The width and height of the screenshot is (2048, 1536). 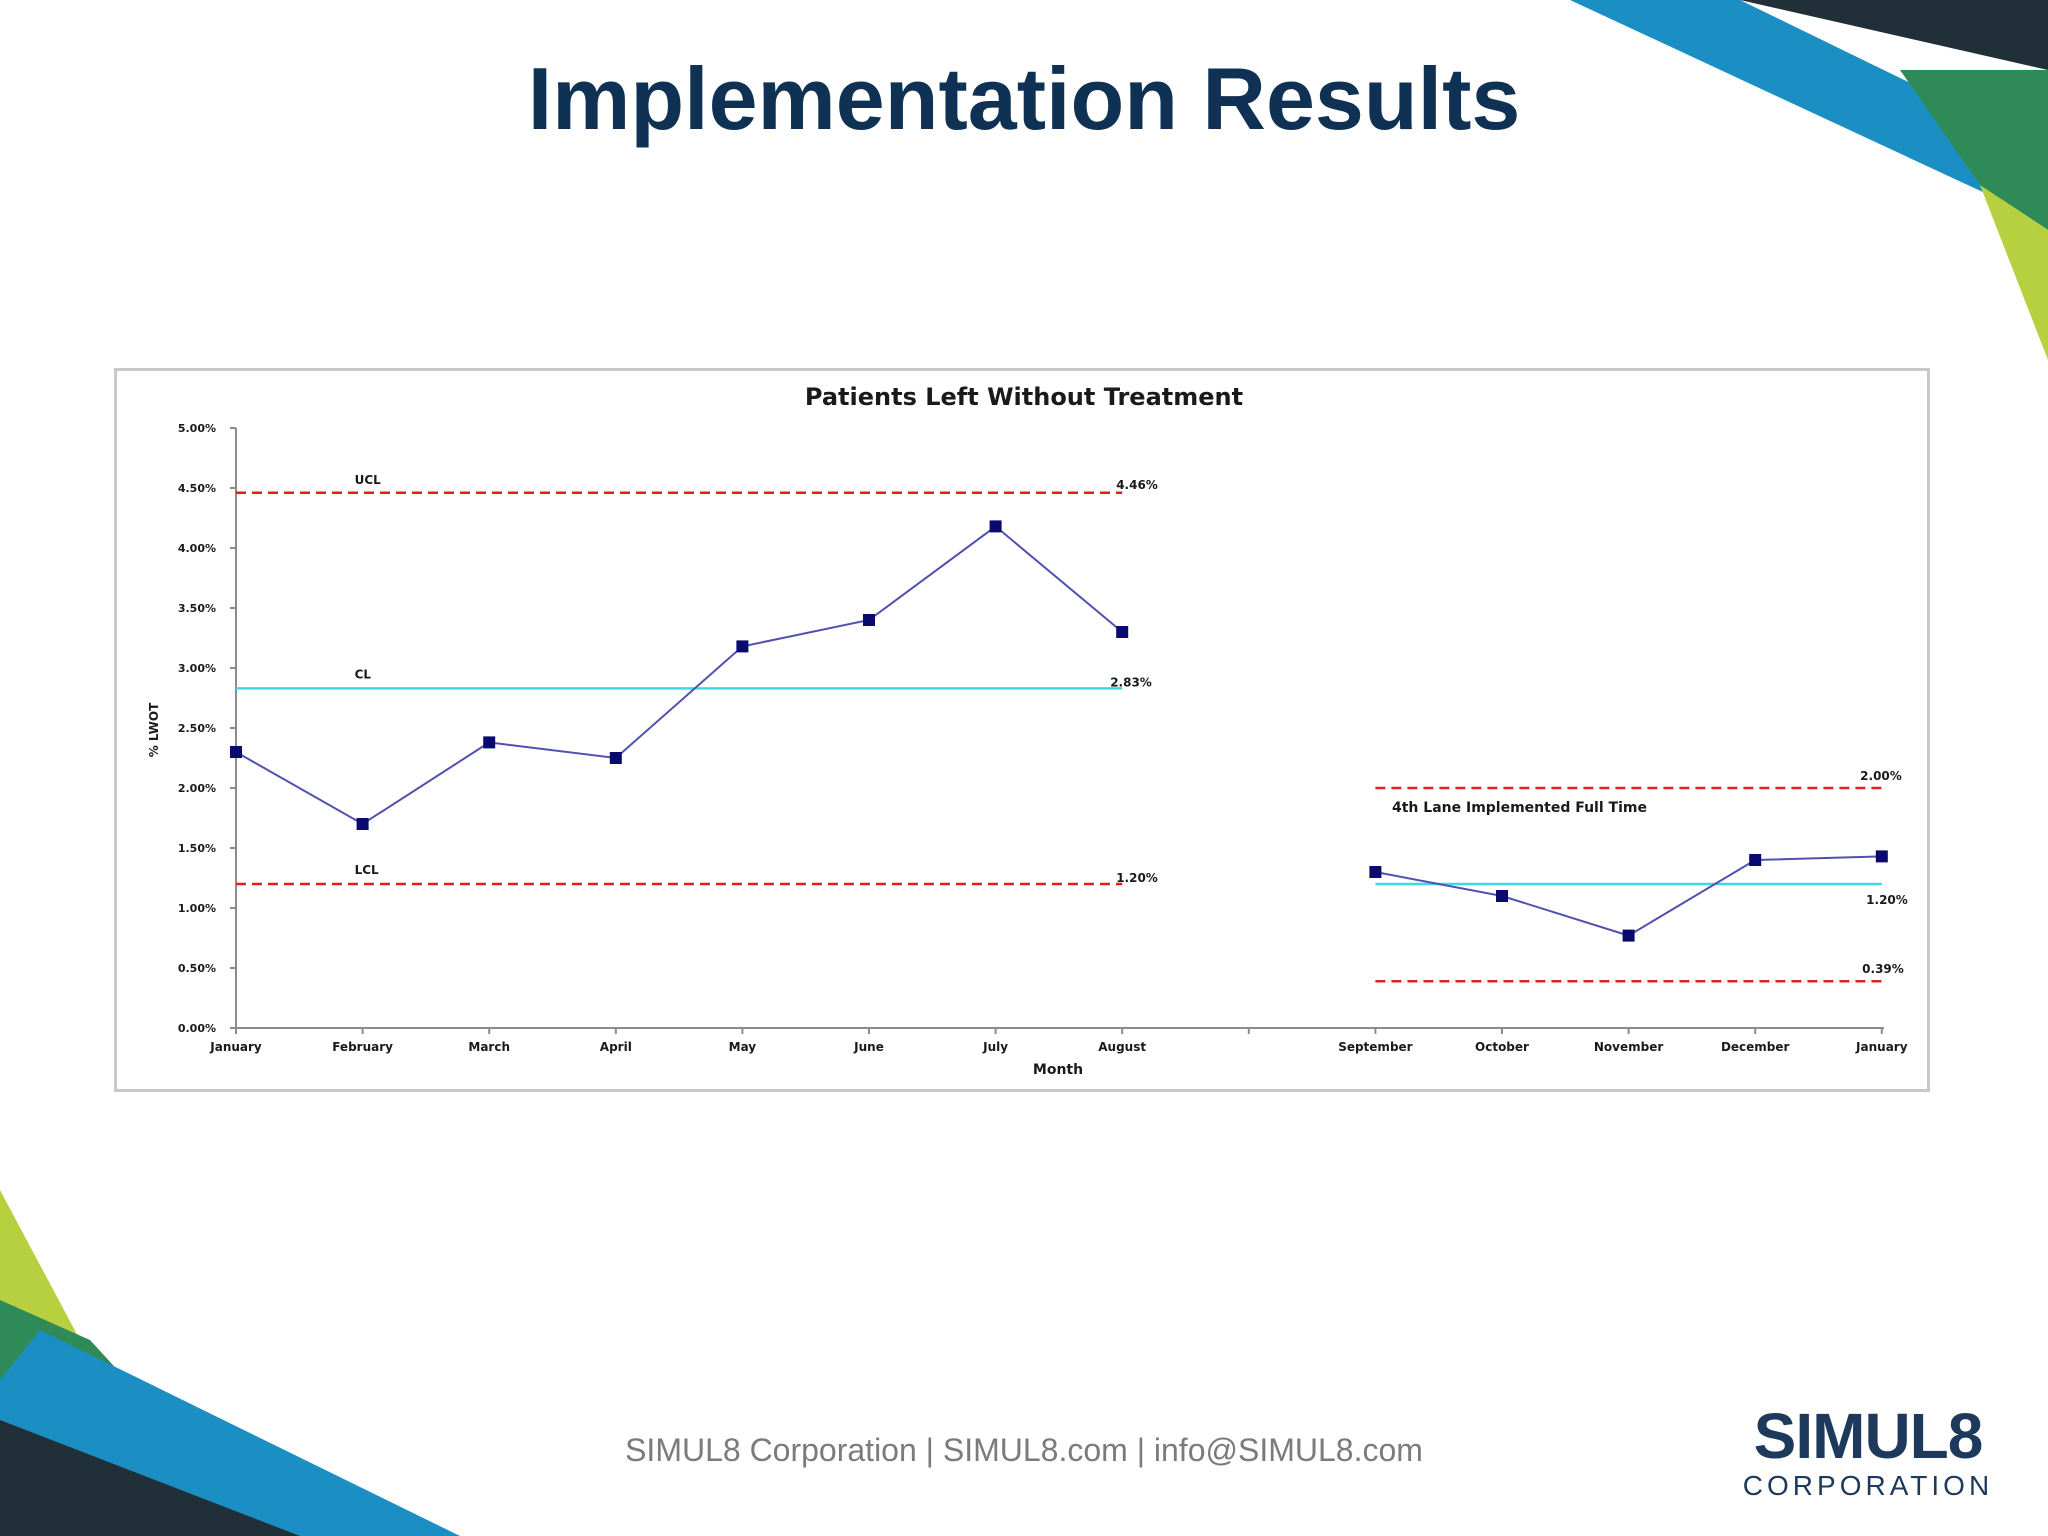 I want to click on chart-title: Patients Left Without Treatment, so click(x=1024, y=397).